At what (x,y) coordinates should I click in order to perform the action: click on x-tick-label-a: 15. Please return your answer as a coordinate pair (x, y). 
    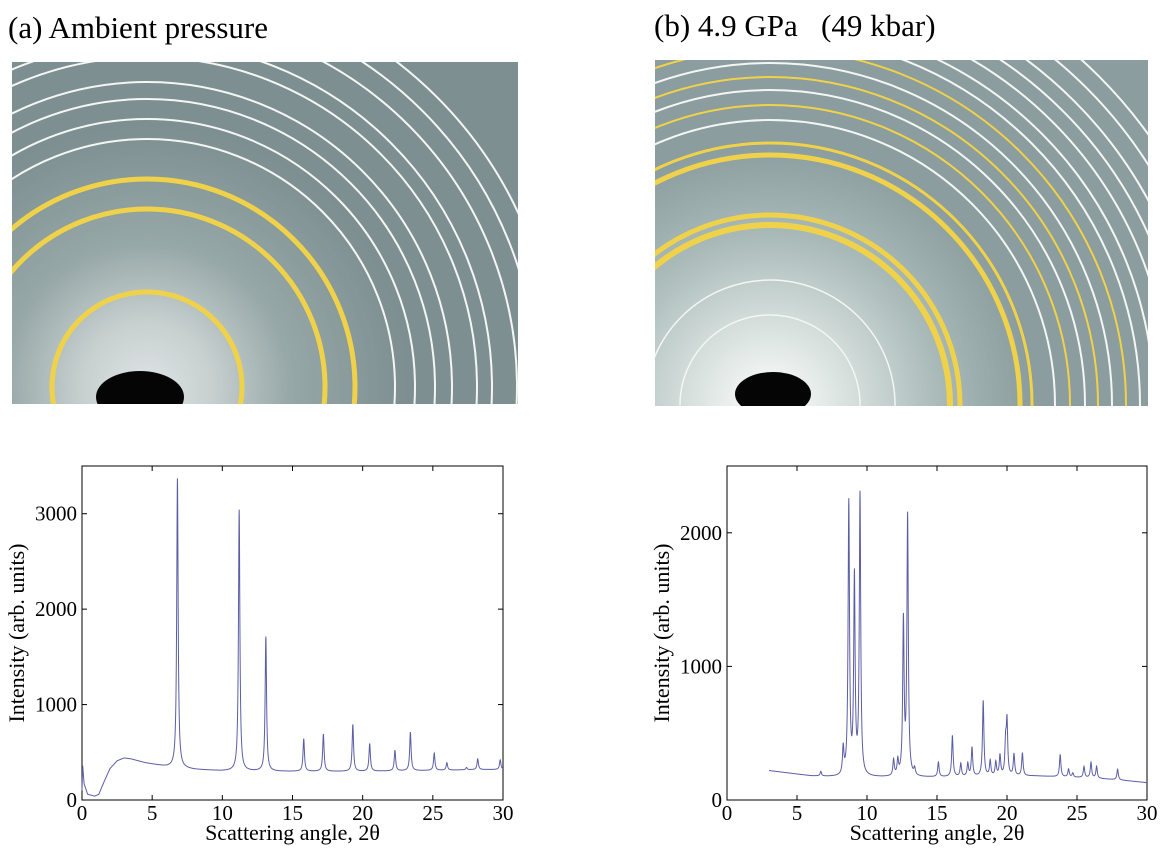
    Looking at the image, I should click on (292, 813).